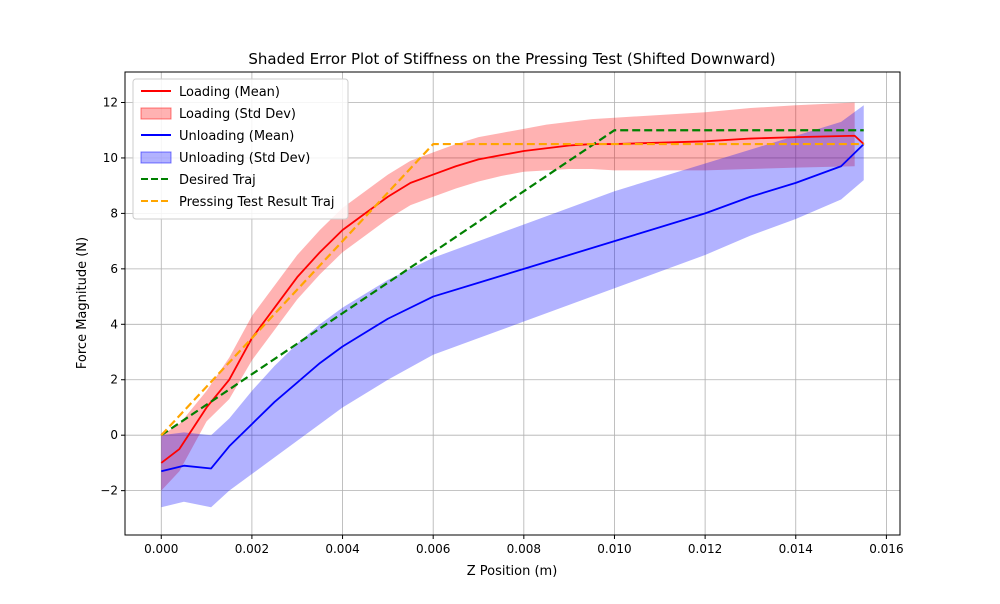 This screenshot has height=604, width=1000. What do you see at coordinates (433, 549) in the screenshot?
I see `x-tick-label: 0.006` at bounding box center [433, 549].